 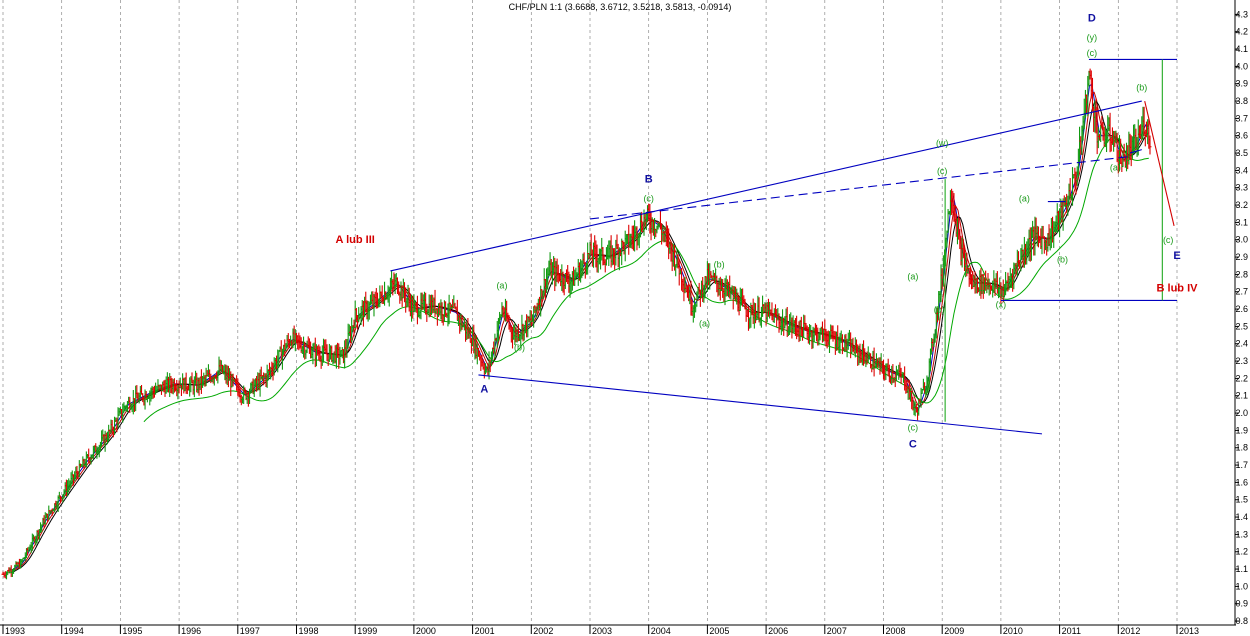 I want to click on x-tick-label: 2010, so click(x=1013, y=631).